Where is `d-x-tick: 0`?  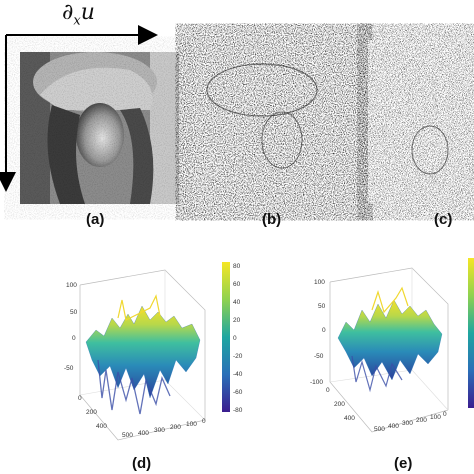 d-x-tick: 0 is located at coordinates (204, 421).